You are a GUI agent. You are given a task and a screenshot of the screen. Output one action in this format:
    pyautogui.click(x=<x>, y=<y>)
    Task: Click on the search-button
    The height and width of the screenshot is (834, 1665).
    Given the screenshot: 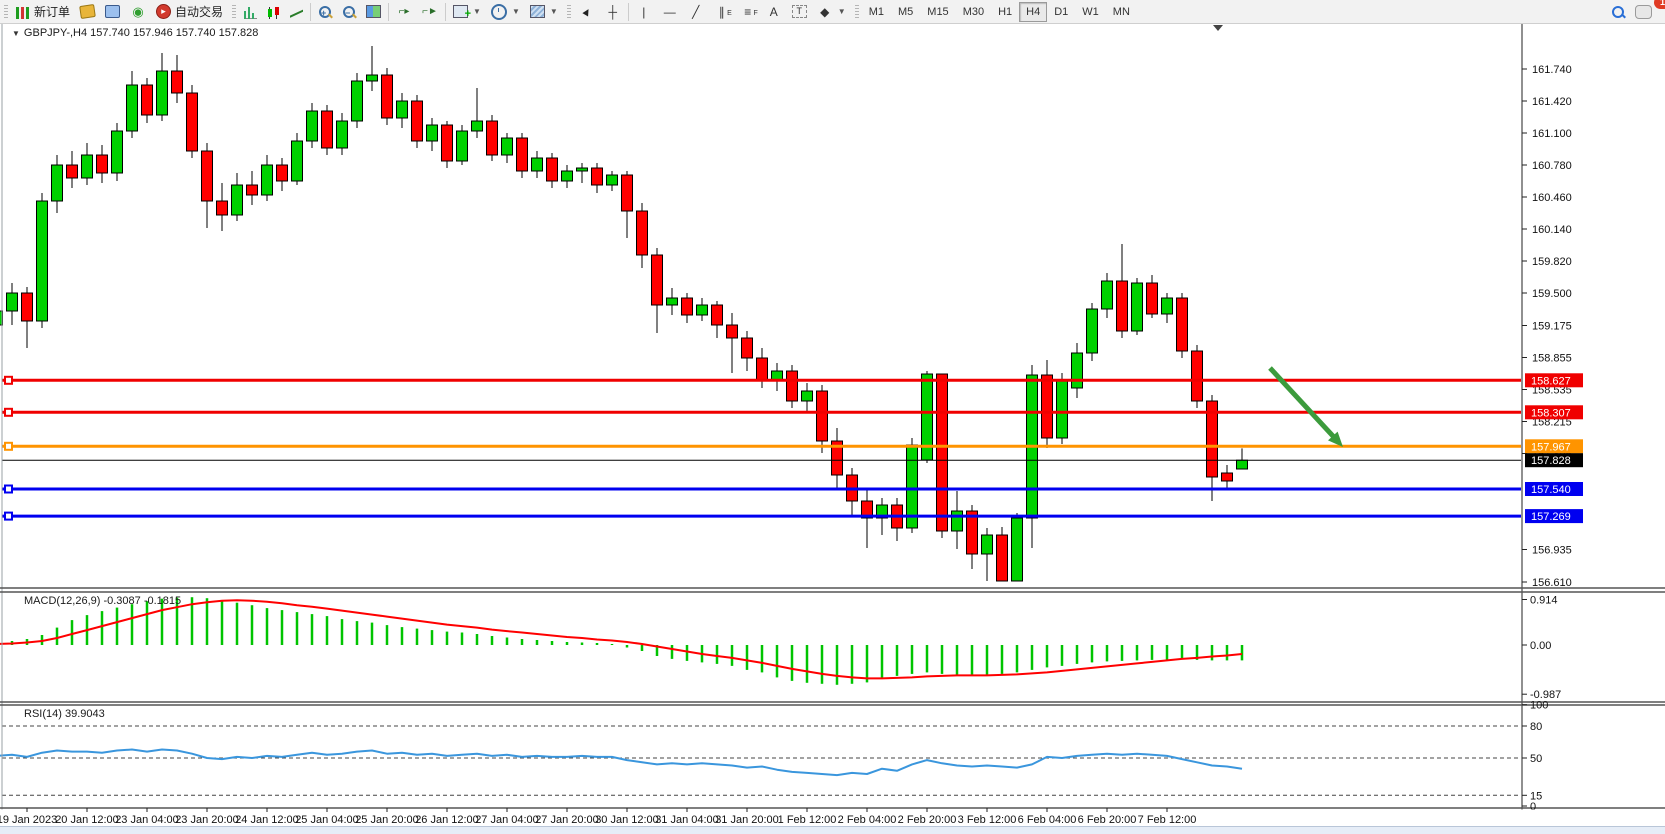 What is the action you would take?
    pyautogui.click(x=1618, y=12)
    